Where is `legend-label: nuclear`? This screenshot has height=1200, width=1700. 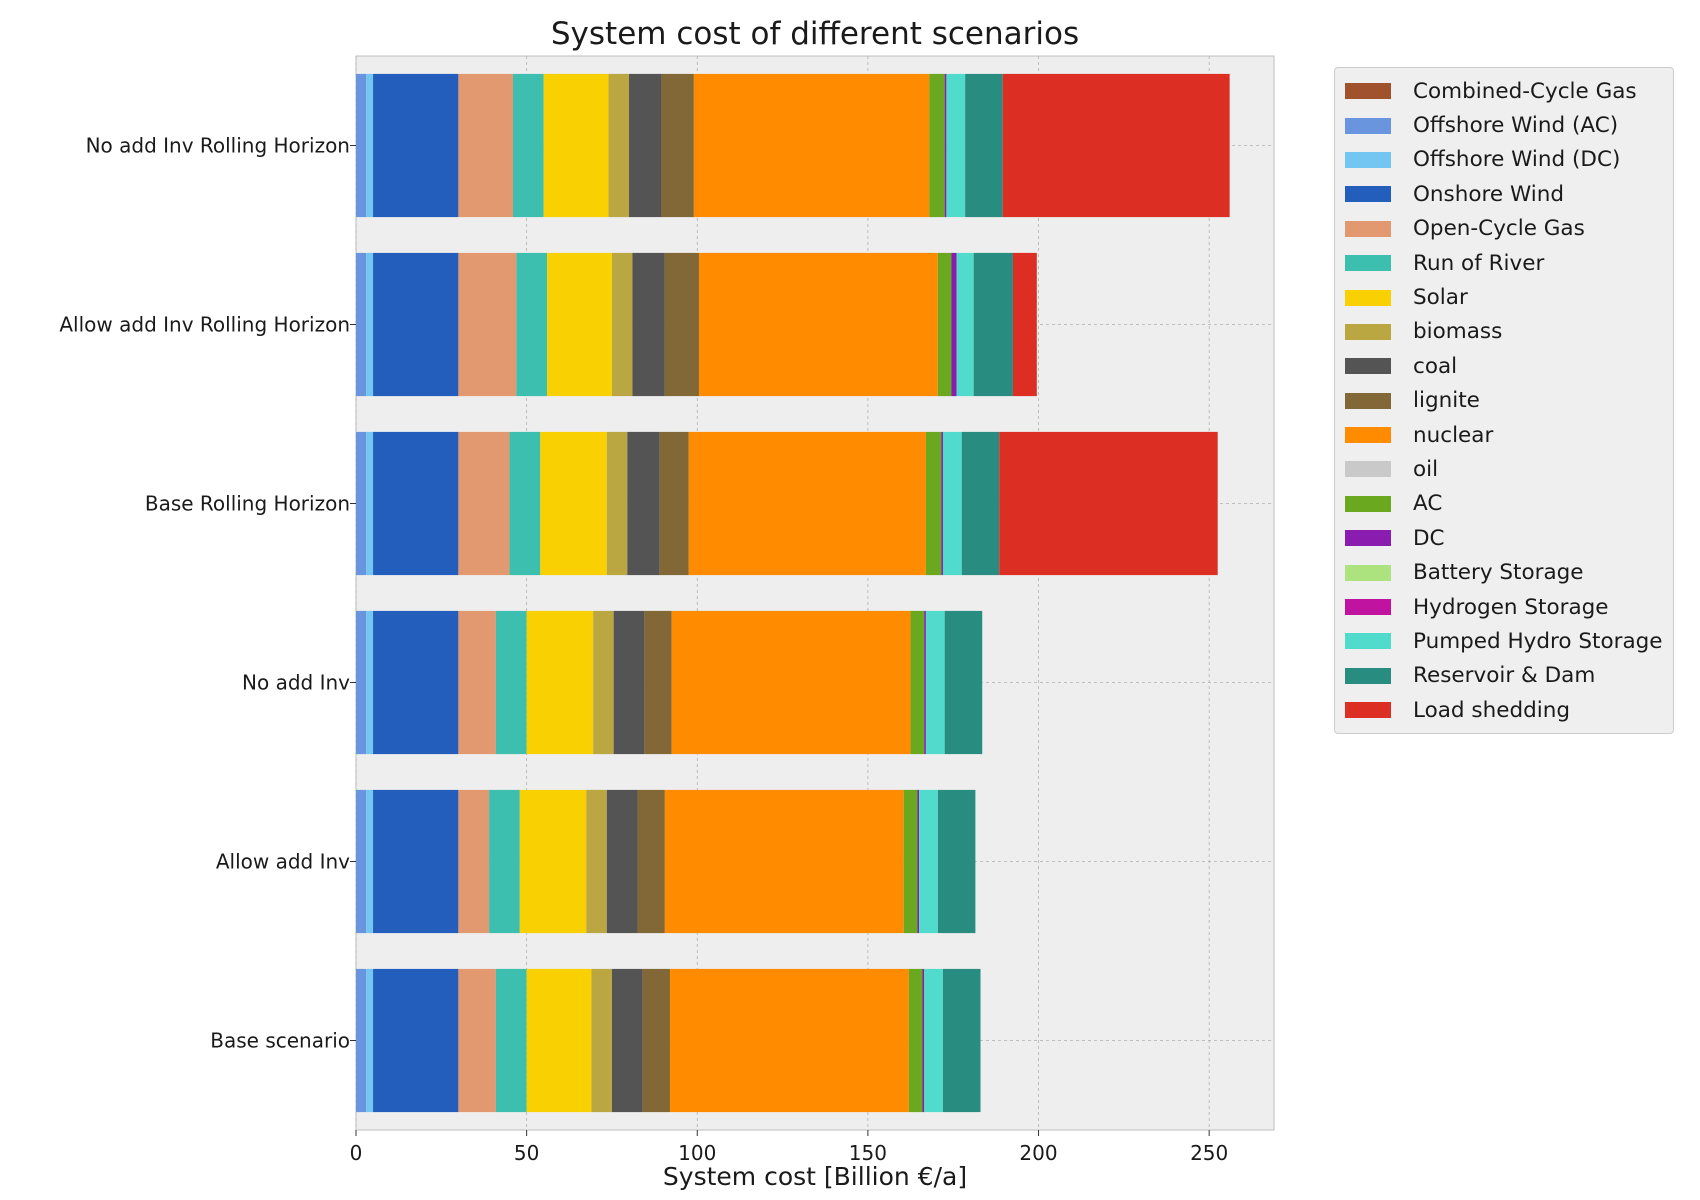 legend-label: nuclear is located at coordinates (1453, 435).